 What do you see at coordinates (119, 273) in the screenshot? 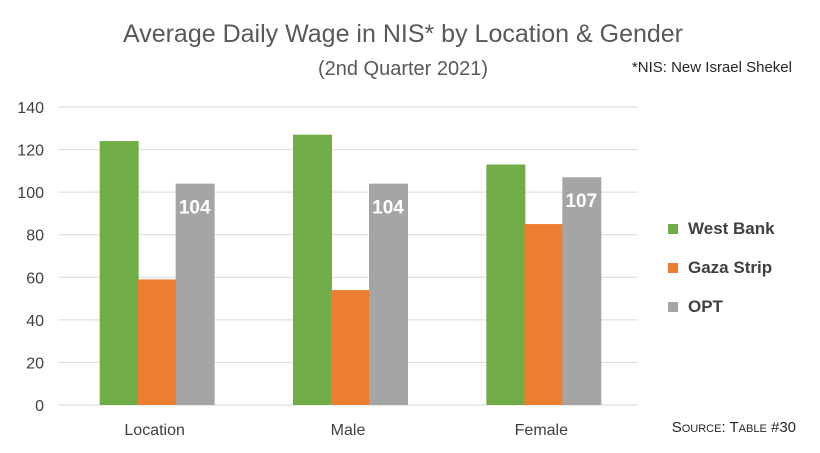
I see `bar-west-bank-location` at bounding box center [119, 273].